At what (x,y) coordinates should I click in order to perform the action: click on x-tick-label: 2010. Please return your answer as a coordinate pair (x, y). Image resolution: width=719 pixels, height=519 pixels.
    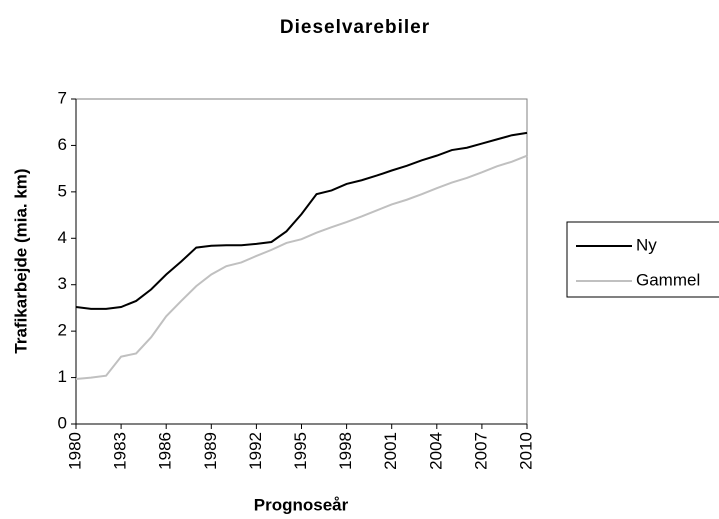
    Looking at the image, I should click on (525, 451).